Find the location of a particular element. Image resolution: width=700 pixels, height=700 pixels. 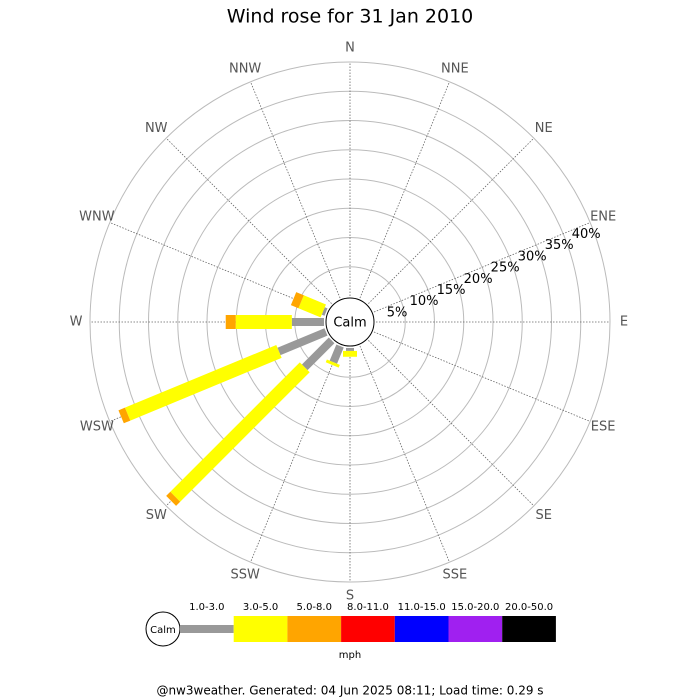

ring-label: 5% is located at coordinates (397, 312).